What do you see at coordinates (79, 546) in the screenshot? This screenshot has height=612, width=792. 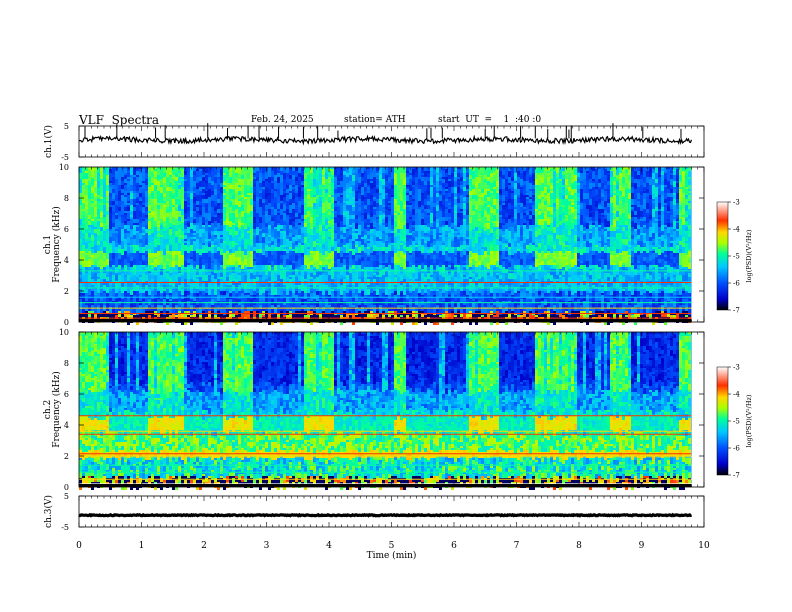 I see `x-tick-label: 0` at bounding box center [79, 546].